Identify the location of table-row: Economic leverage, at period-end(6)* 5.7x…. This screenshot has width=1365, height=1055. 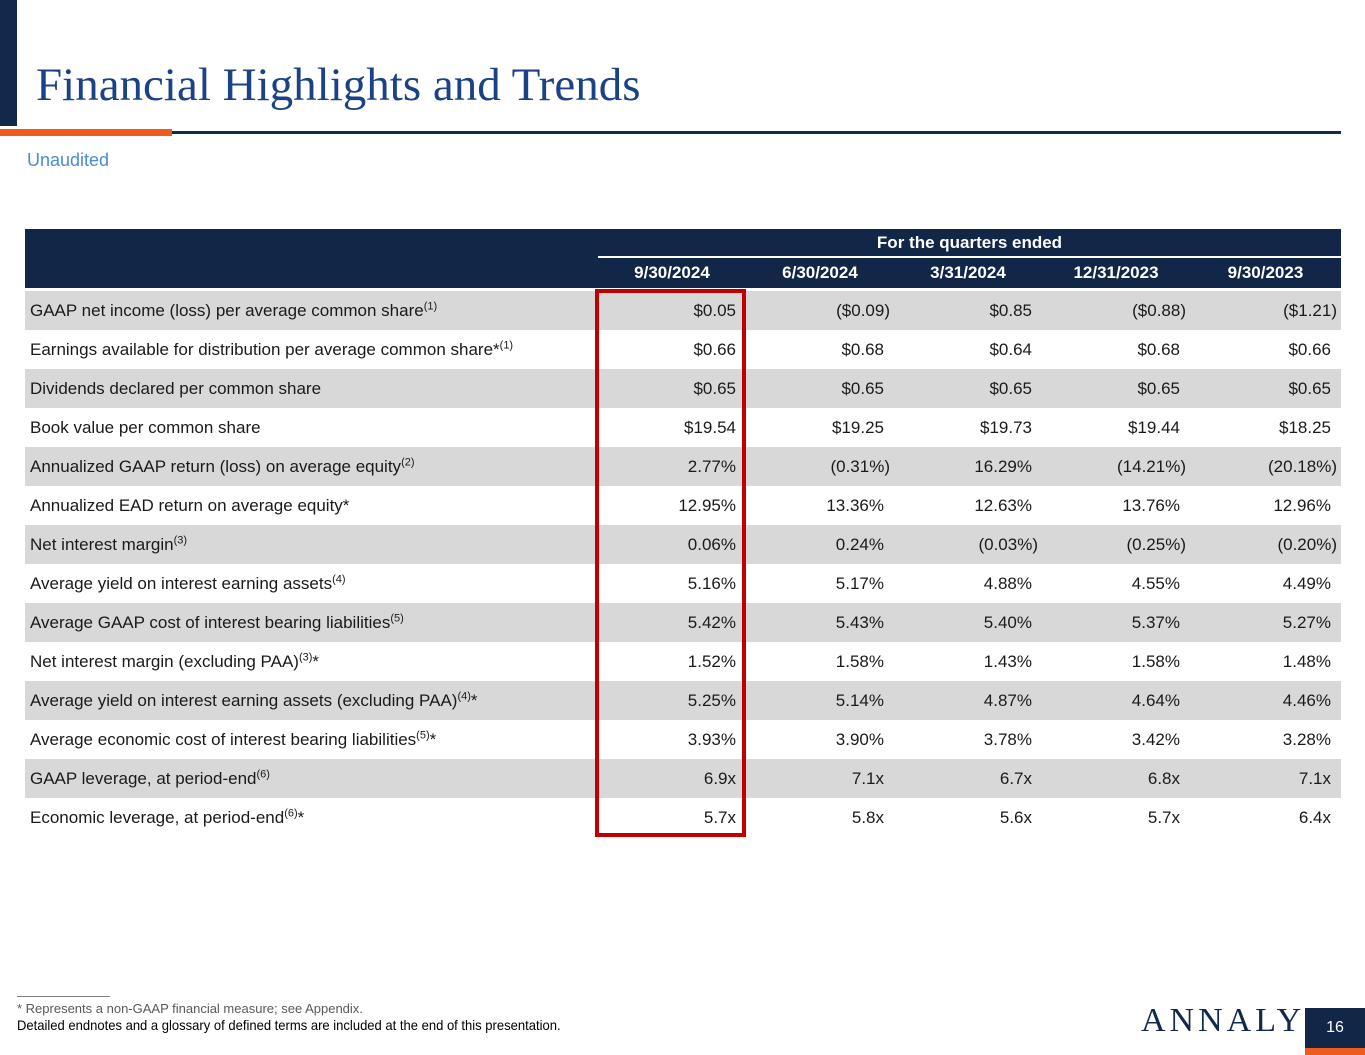
(683, 817).